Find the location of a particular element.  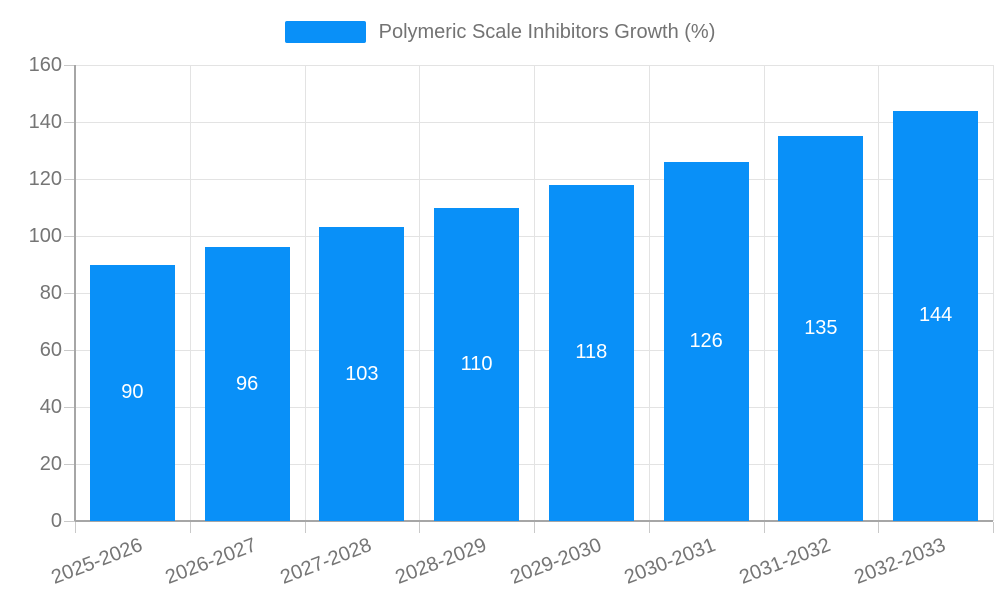

x-axis-line is located at coordinates (534, 521).